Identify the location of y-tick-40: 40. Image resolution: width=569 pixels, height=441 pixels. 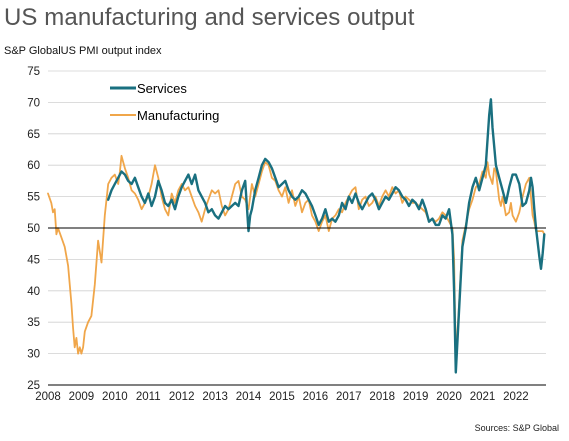
(33, 292).